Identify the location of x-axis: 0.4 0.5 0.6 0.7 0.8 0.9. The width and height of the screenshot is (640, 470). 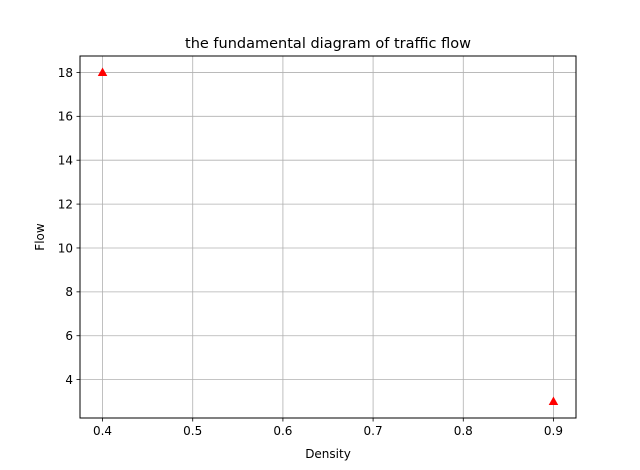
(328, 428).